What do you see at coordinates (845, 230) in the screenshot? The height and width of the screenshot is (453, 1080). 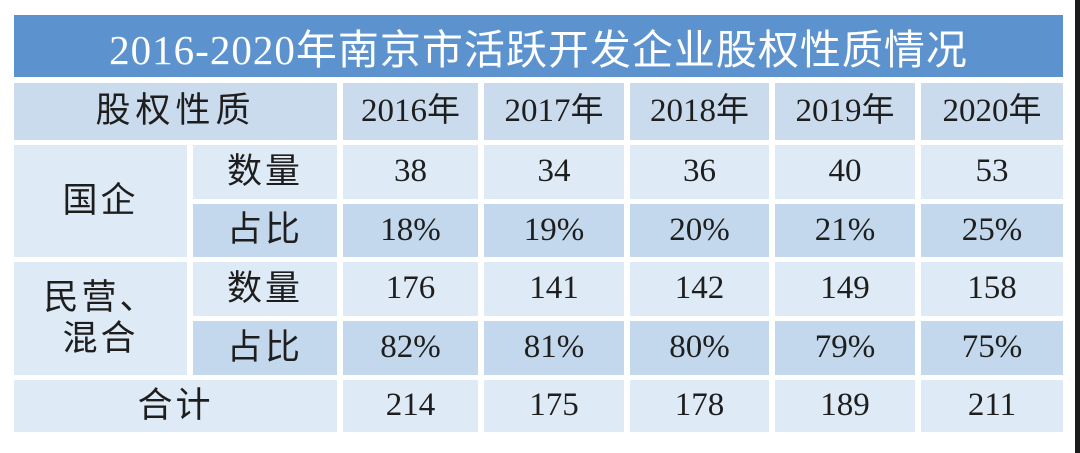 I see `table-cell: 21%` at bounding box center [845, 230].